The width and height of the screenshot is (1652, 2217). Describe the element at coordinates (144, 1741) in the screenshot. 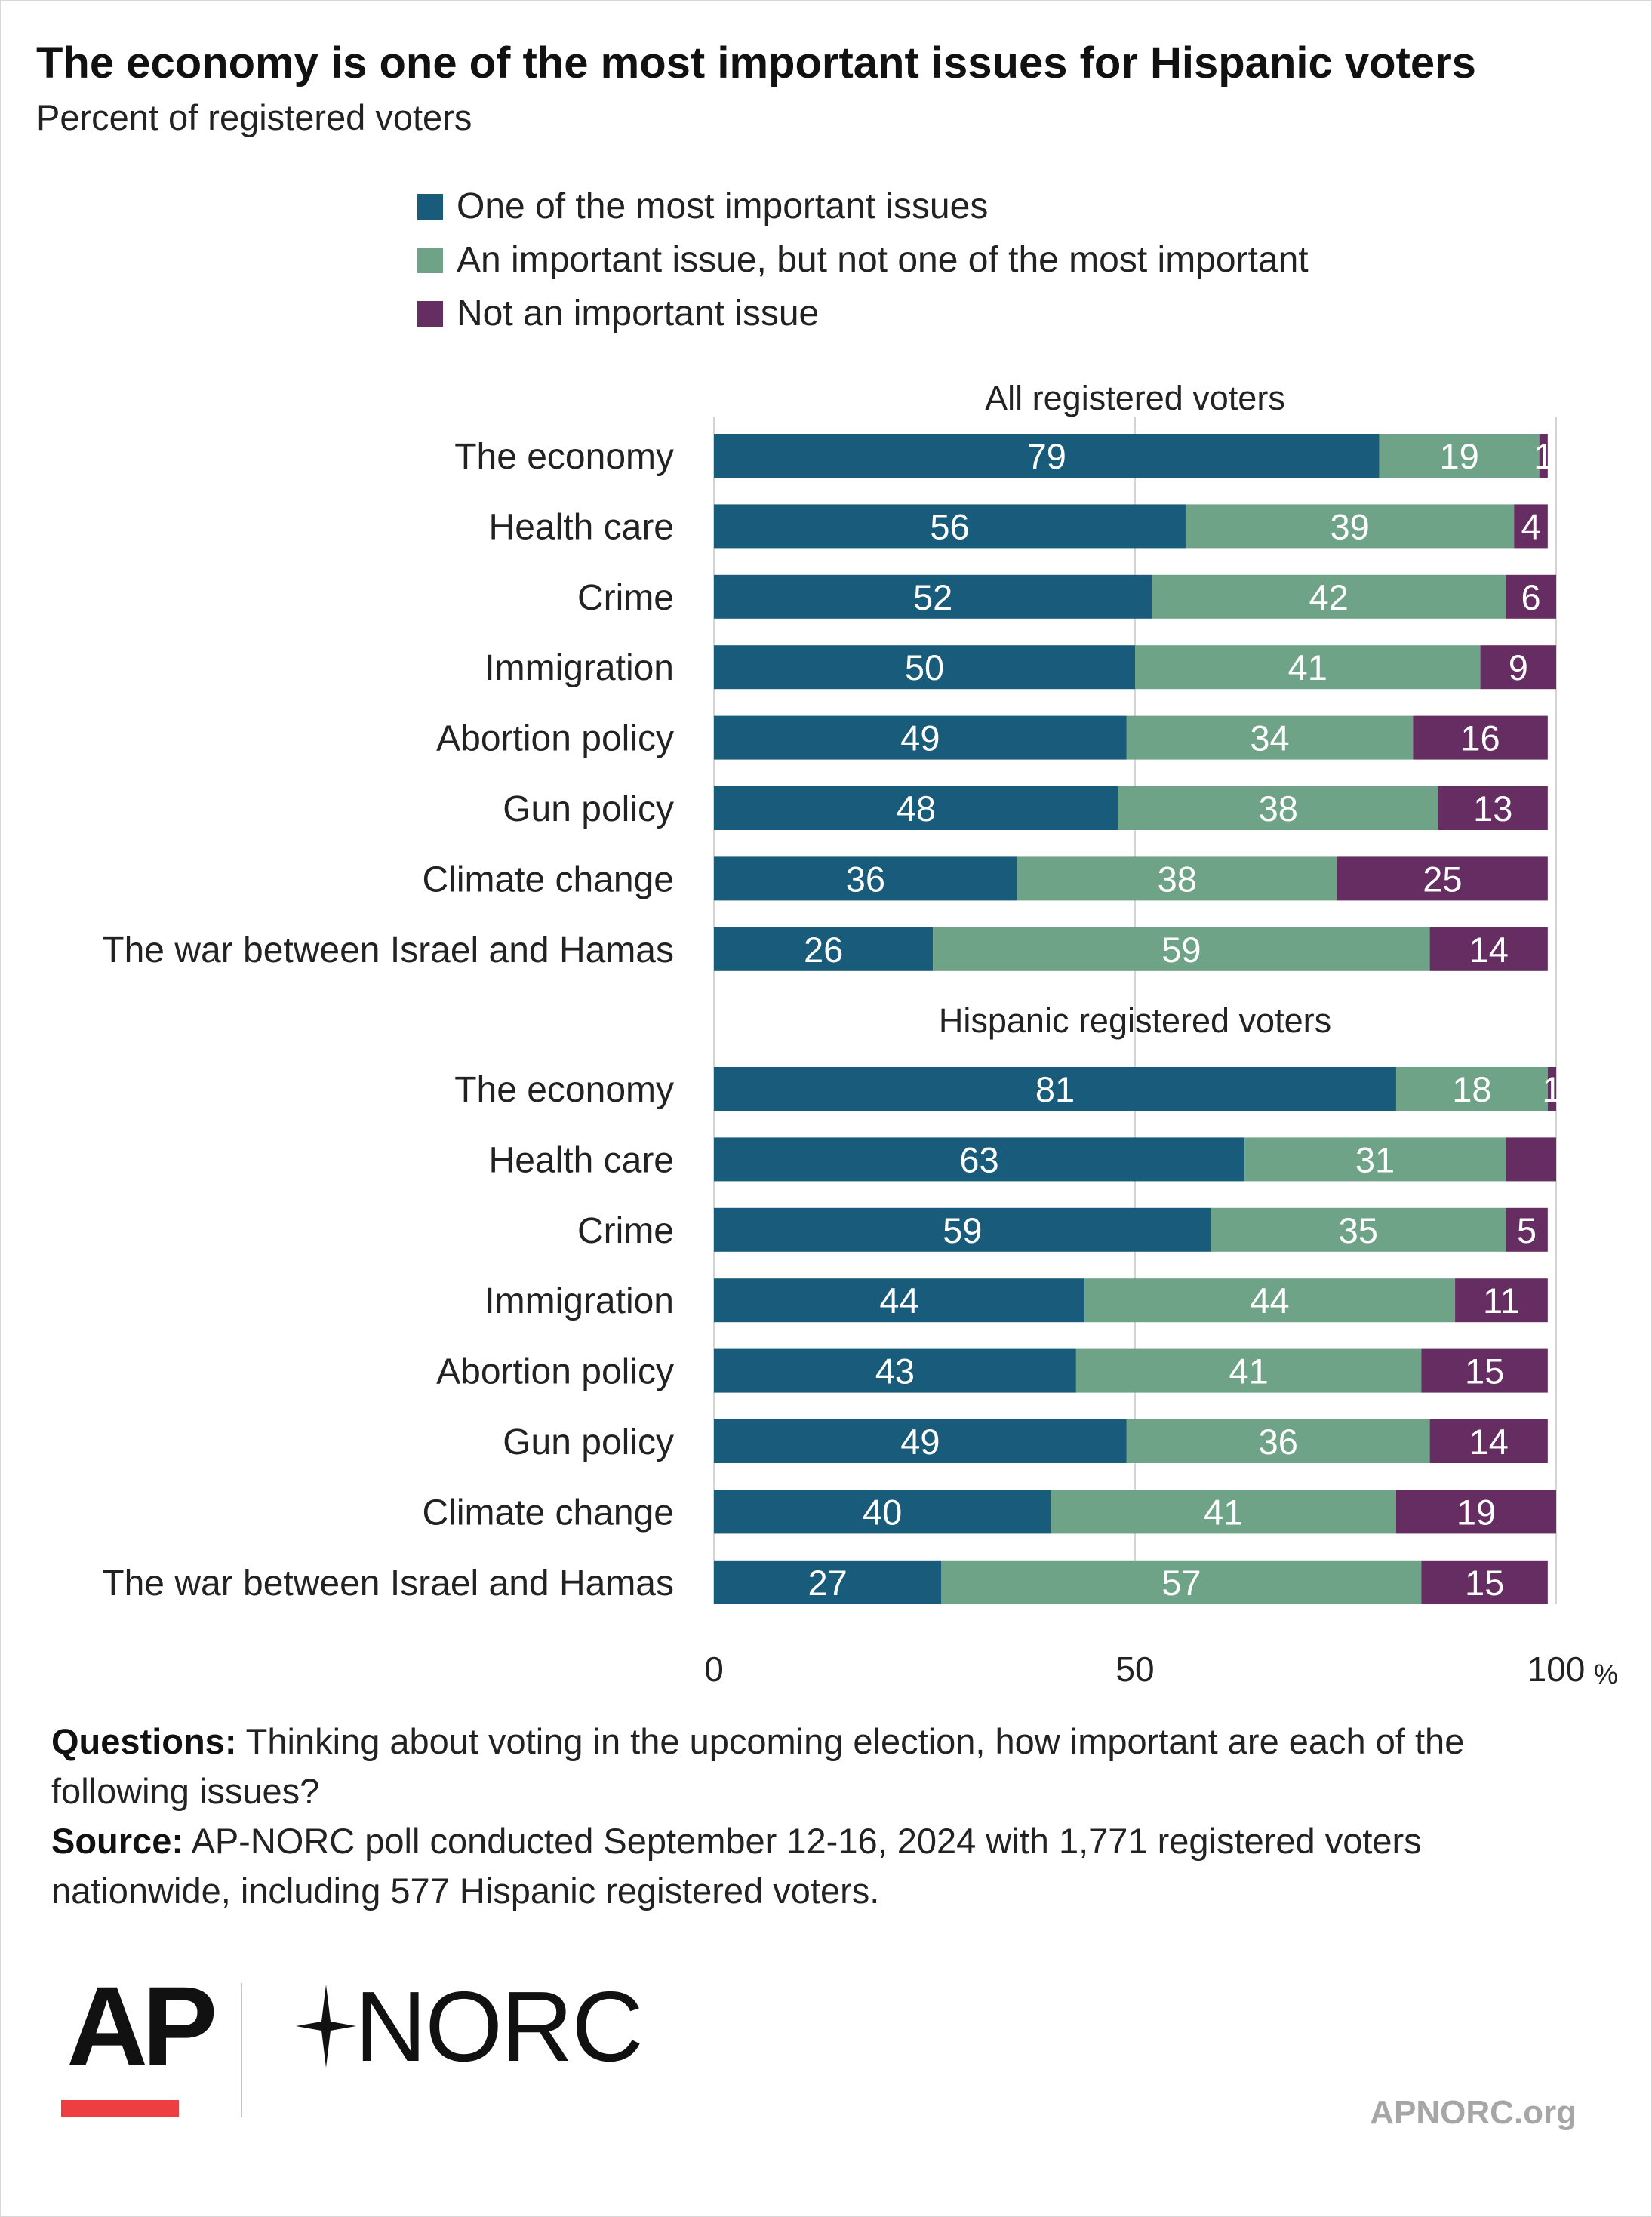

I see `questions-label: Questions:` at that location.